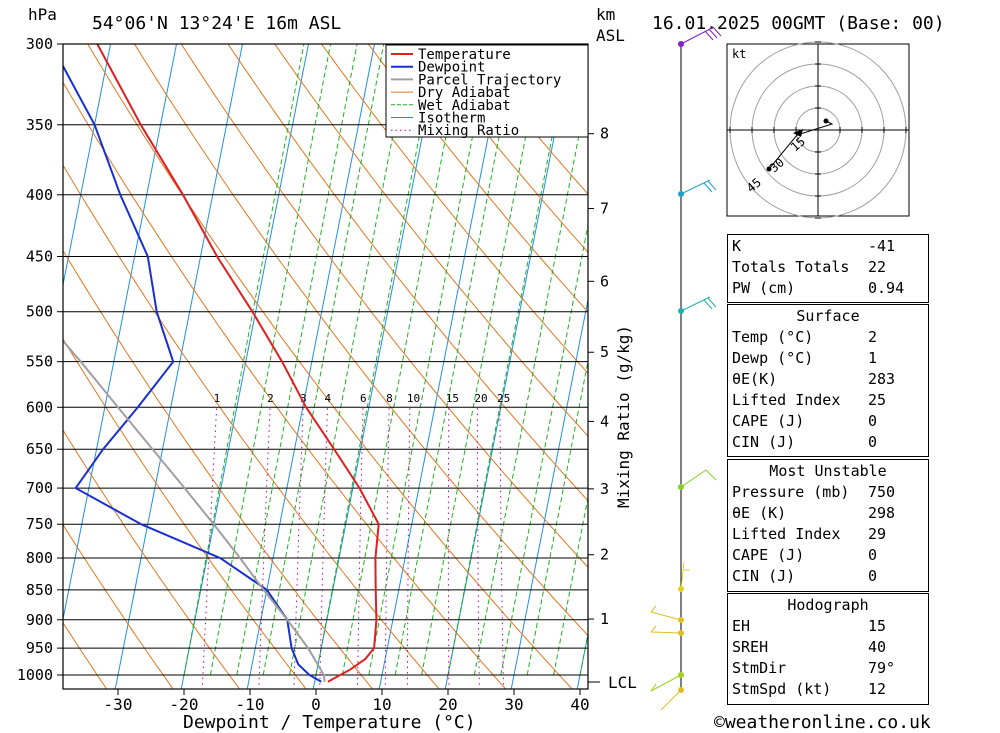 This screenshot has height=733, width=1000. I want to click on mixing-ratio-label: 2, so click(270, 398).